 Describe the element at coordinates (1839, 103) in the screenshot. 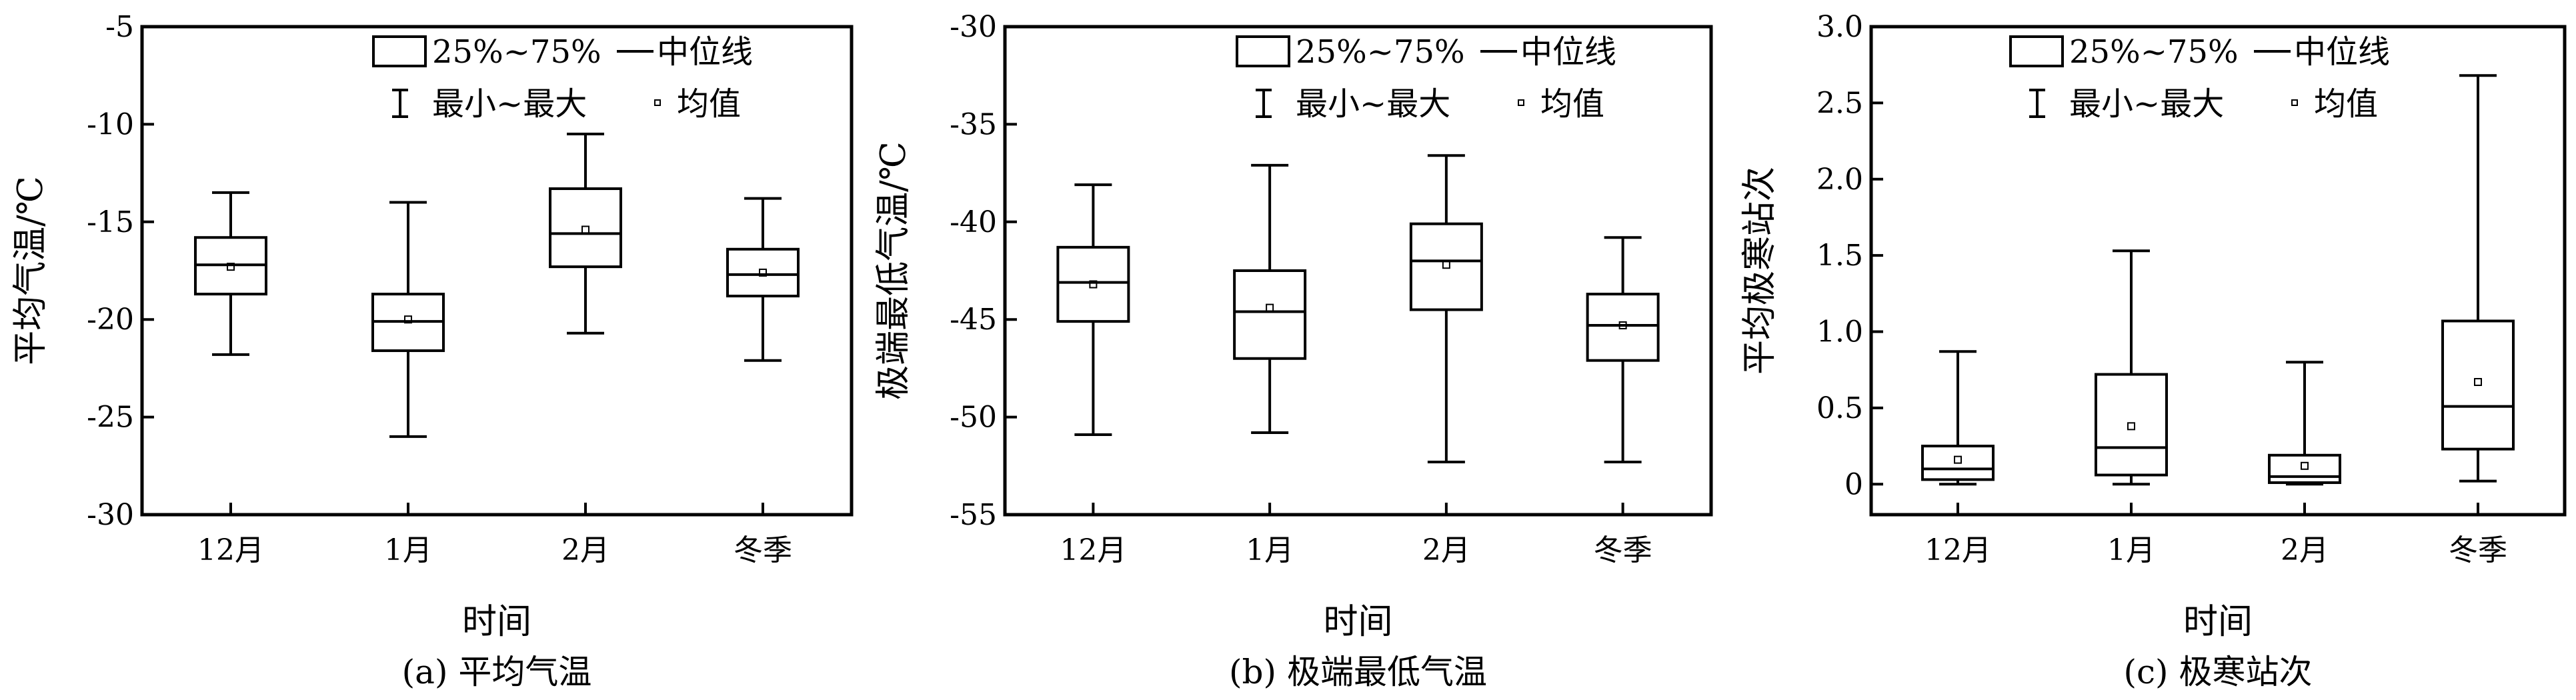

I see `y-tick-label: 2.5` at that location.